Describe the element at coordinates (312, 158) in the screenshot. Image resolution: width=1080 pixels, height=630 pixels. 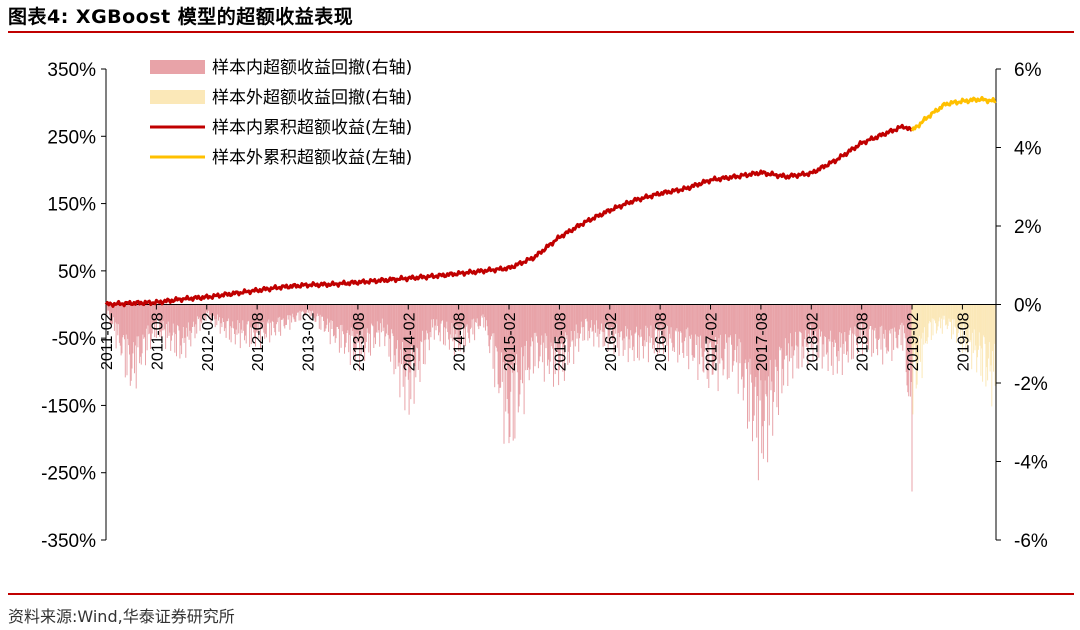
I see `legend-label: 样本外累积超额收益(左轴)` at that location.